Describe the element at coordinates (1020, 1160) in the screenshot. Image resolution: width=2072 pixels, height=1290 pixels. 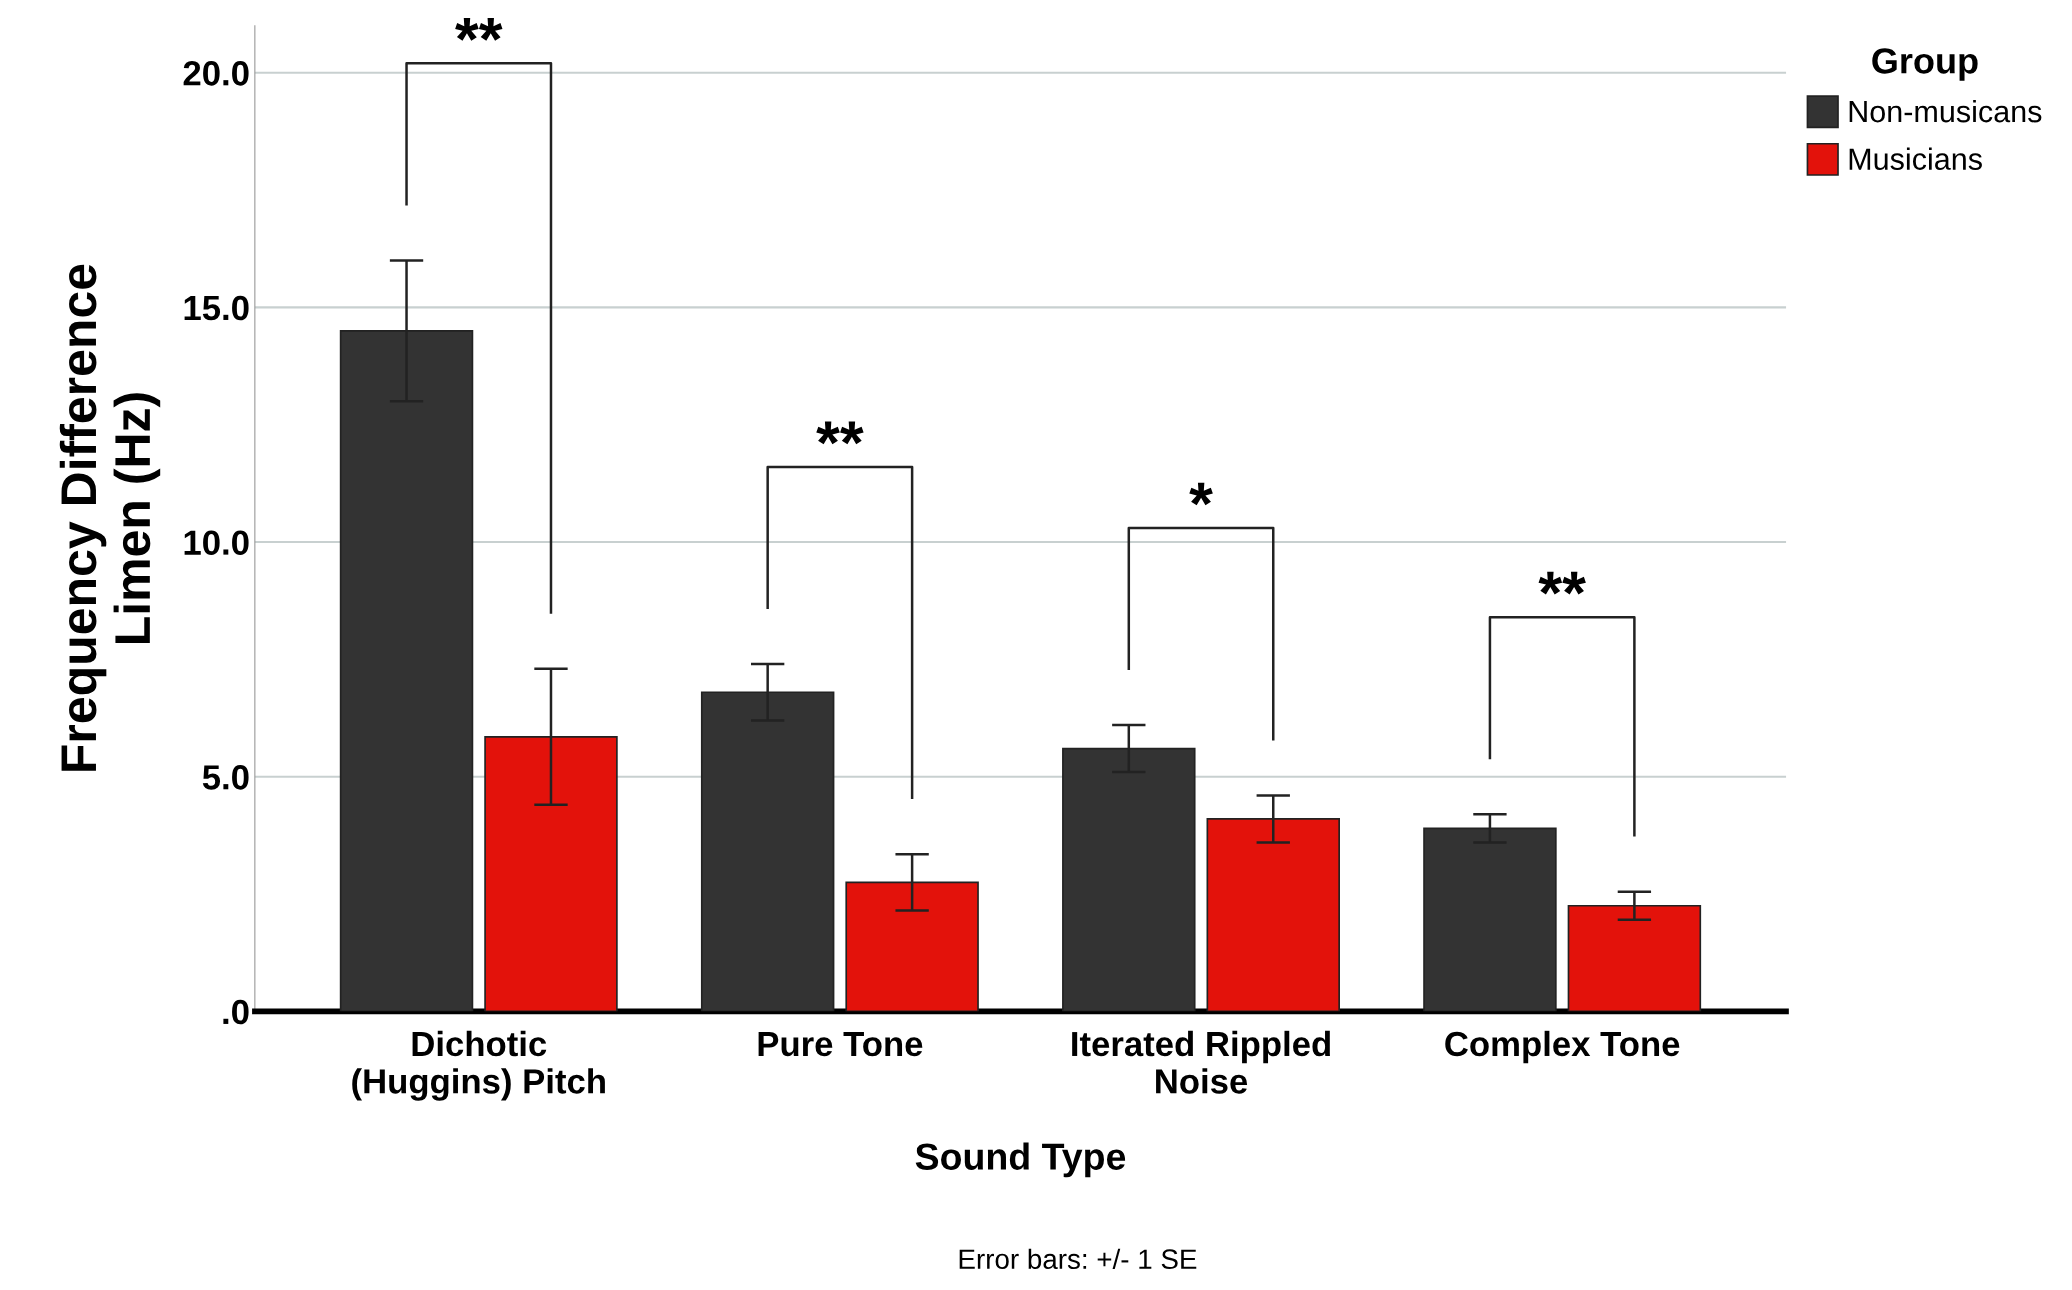
I see `x-axis-title: Sound Type` at that location.